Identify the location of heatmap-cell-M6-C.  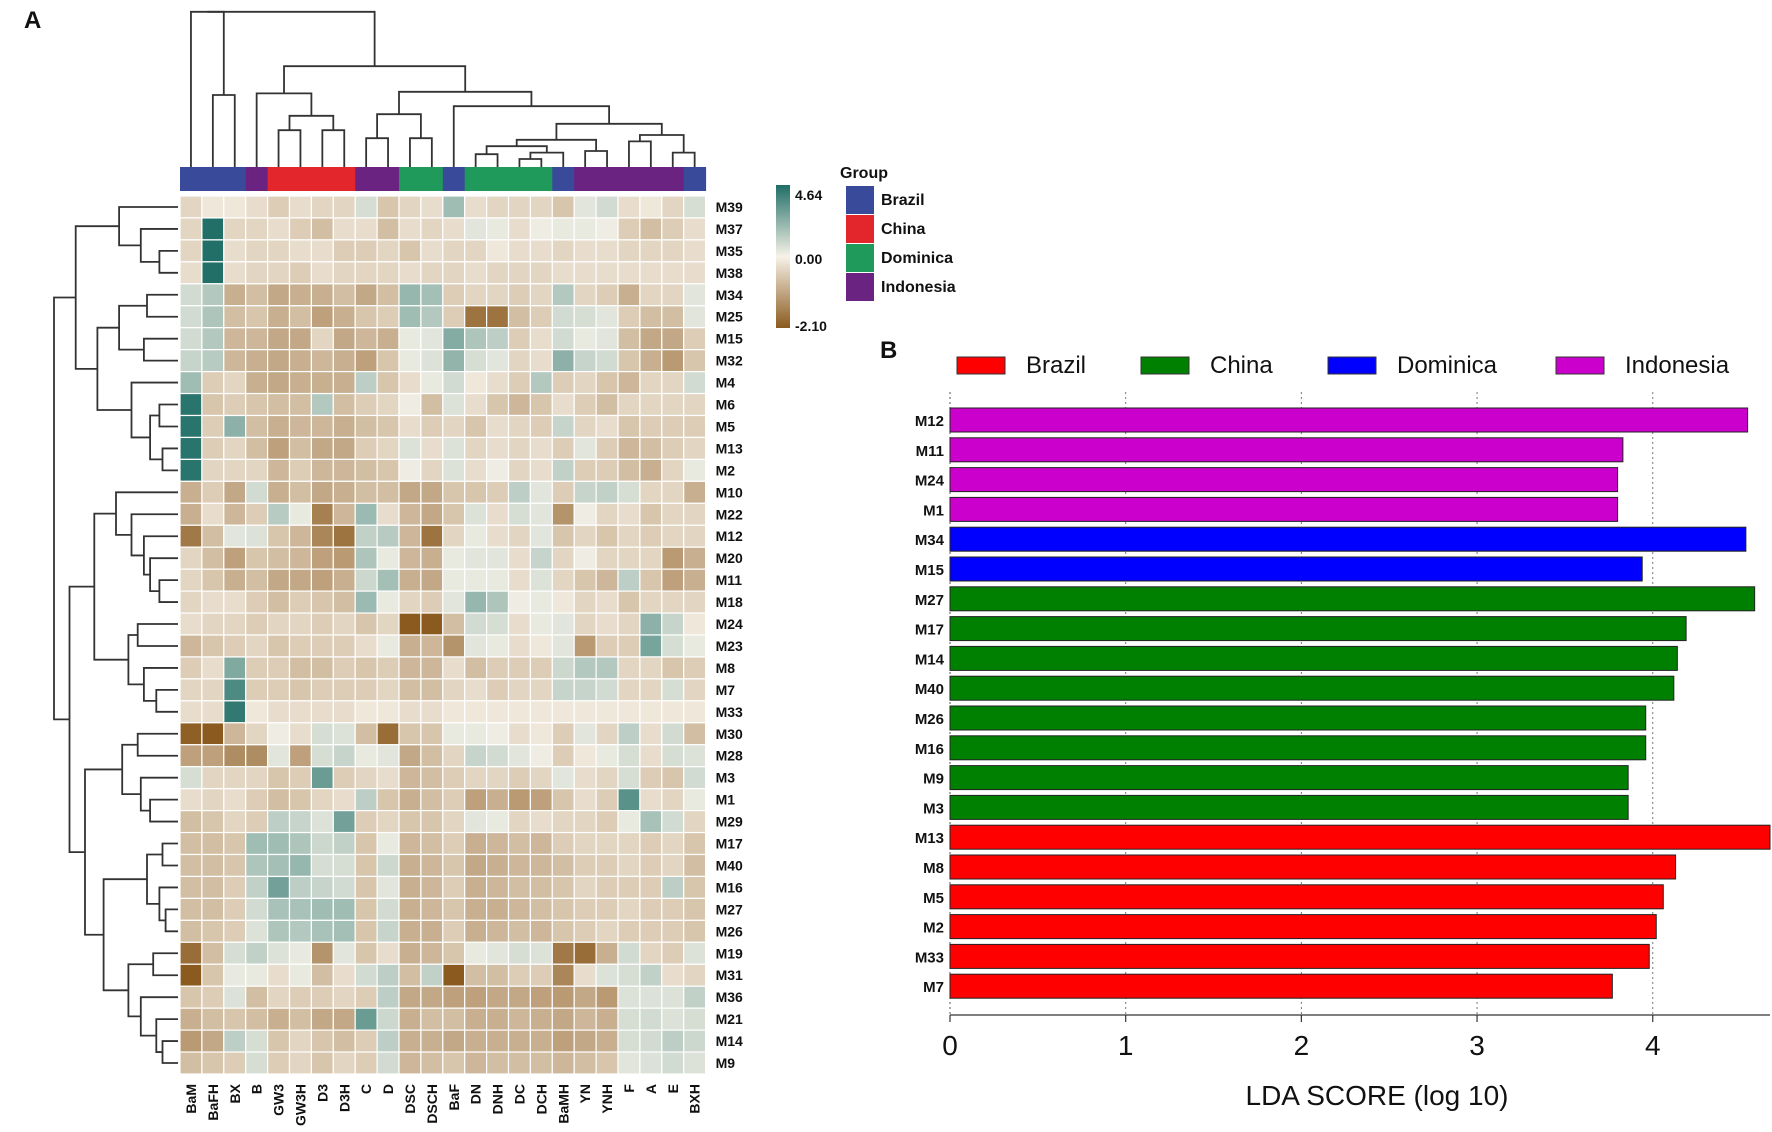
(366, 404).